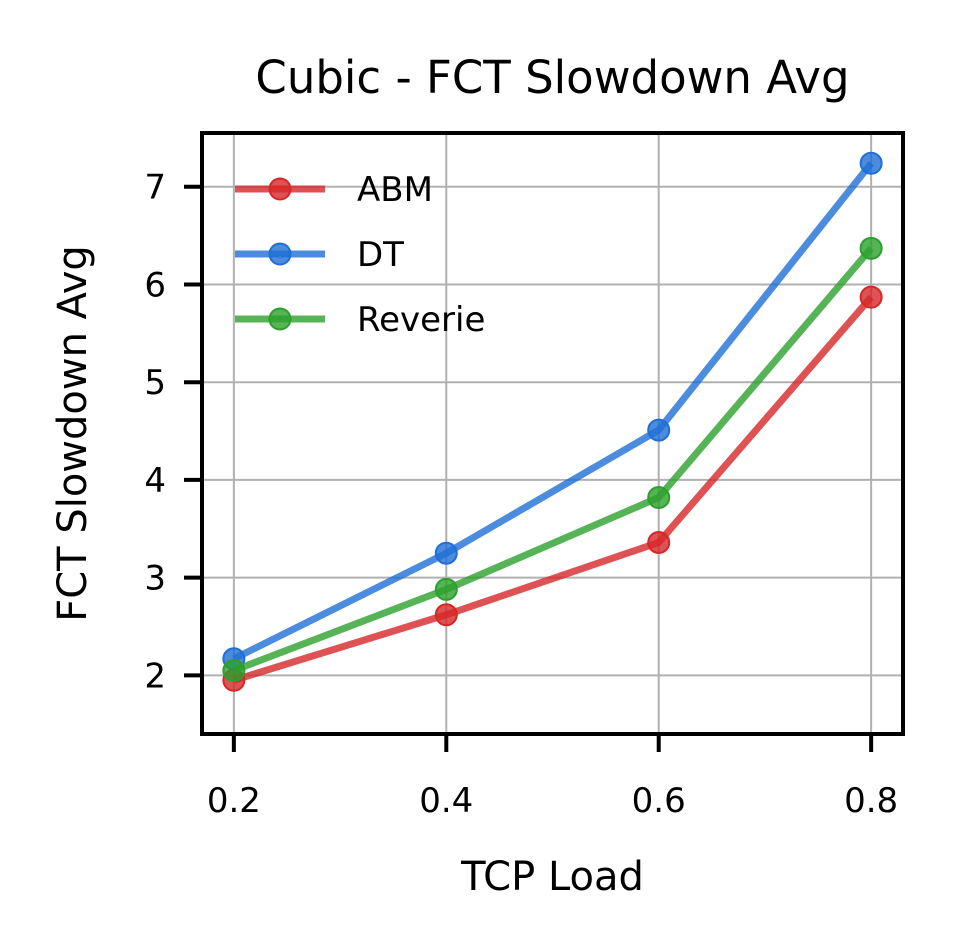 This screenshot has width=967, height=951. What do you see at coordinates (380, 255) in the screenshot?
I see `legend-label: DT` at bounding box center [380, 255].